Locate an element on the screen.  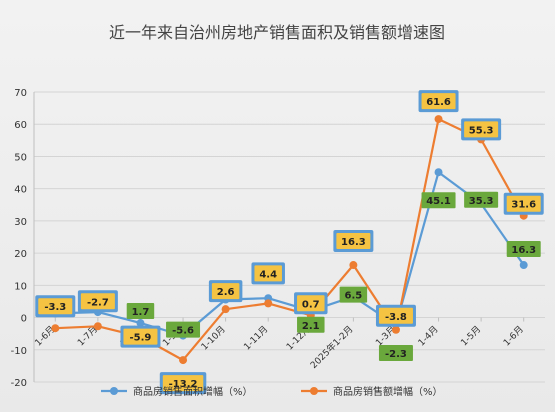
data-label: -3.8 is located at coordinates (396, 317).